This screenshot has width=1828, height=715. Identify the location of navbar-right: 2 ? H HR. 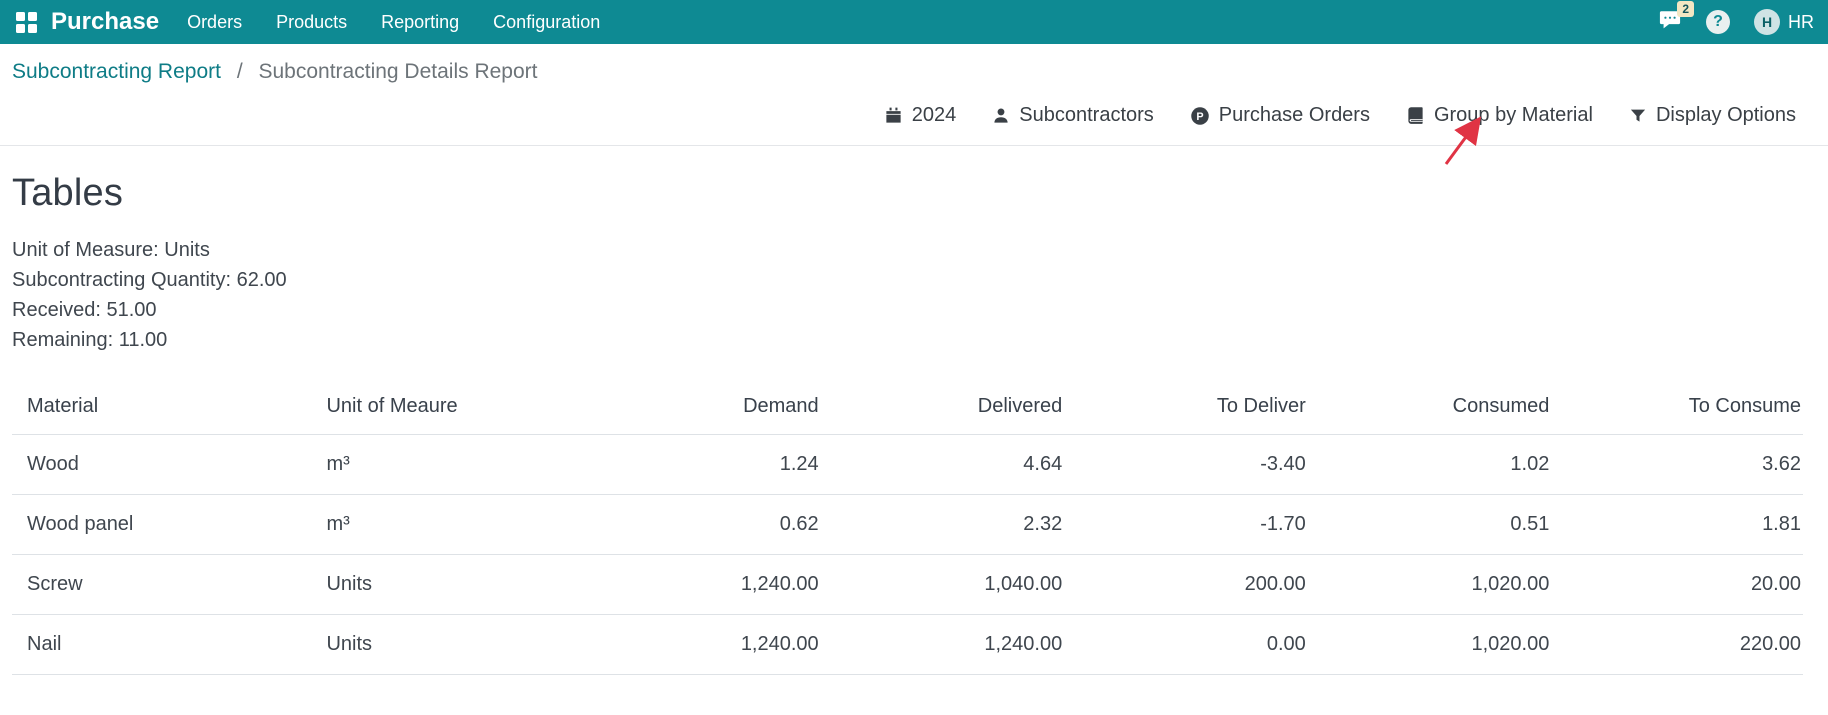
(1736, 18).